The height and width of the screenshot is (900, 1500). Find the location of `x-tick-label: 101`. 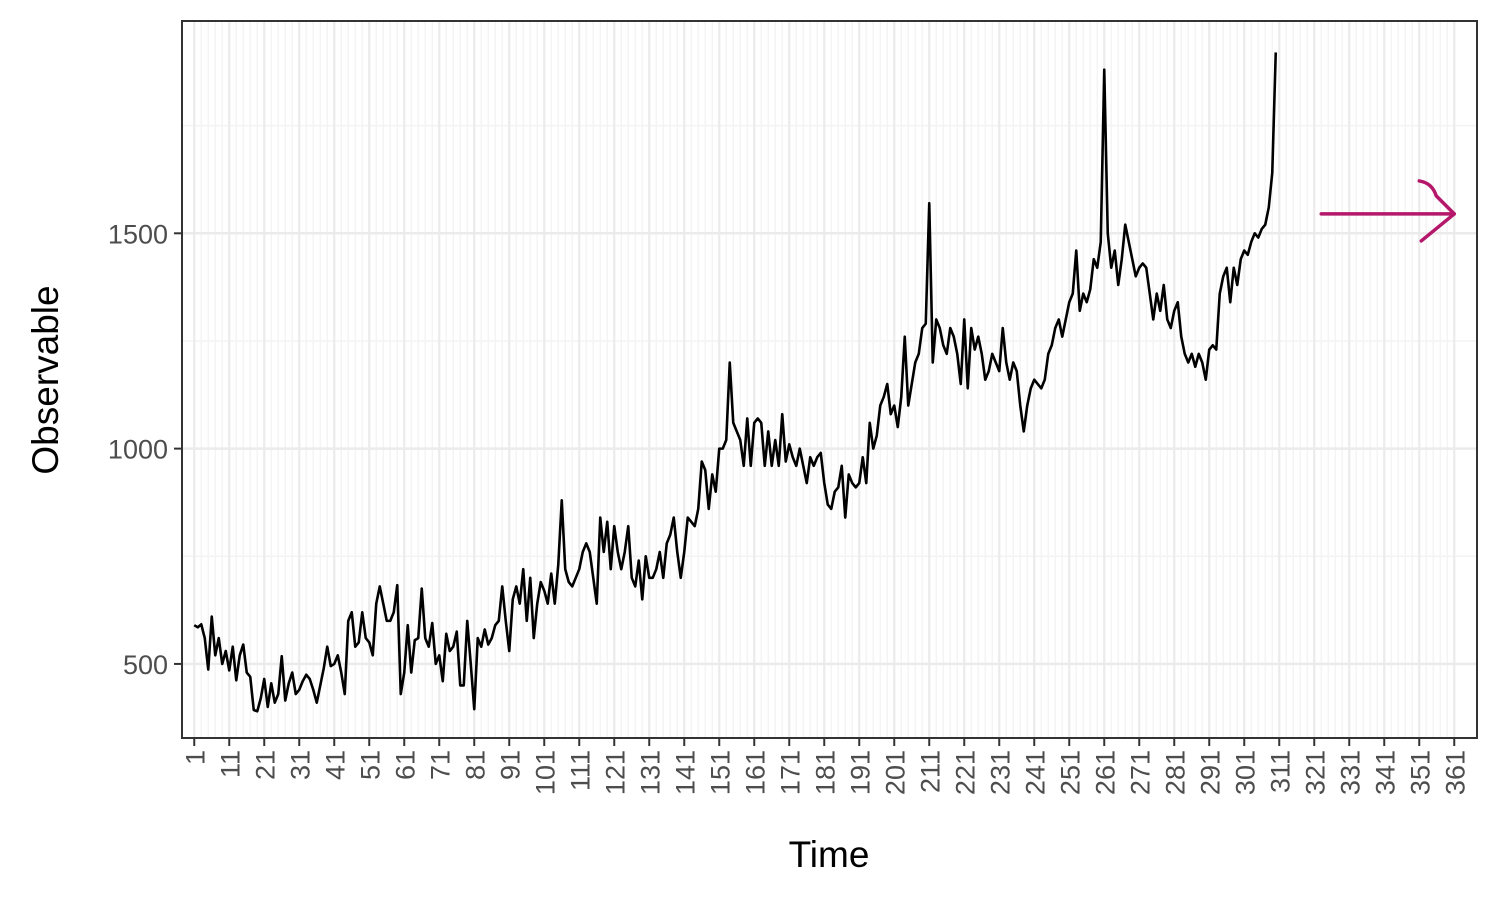

x-tick-label: 101 is located at coordinates (545, 772).